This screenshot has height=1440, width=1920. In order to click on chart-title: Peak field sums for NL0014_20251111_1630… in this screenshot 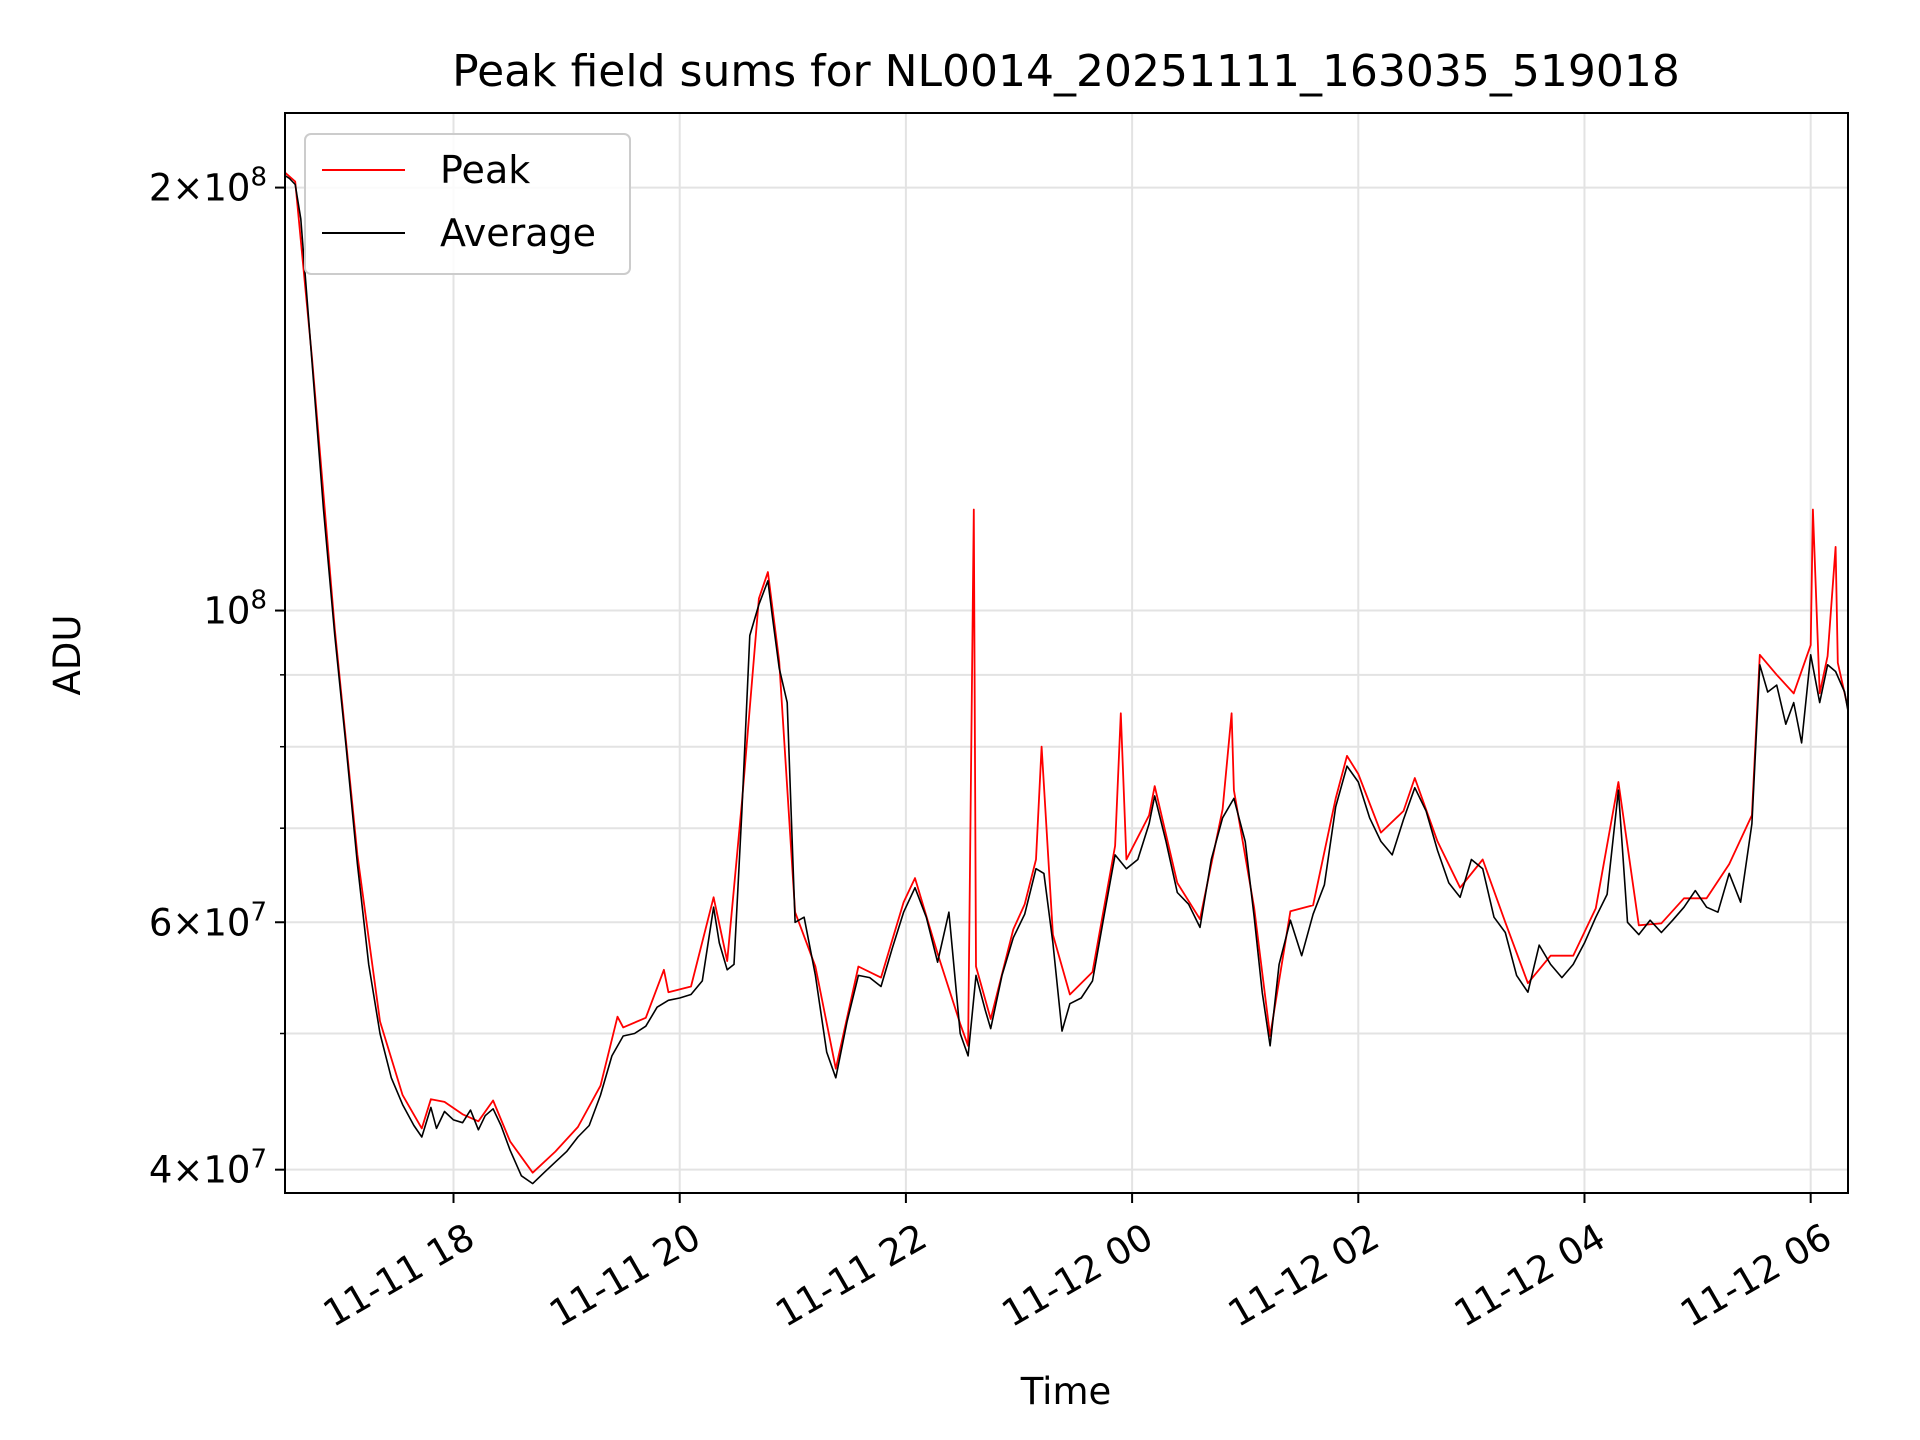, I will do `click(1066, 71)`.